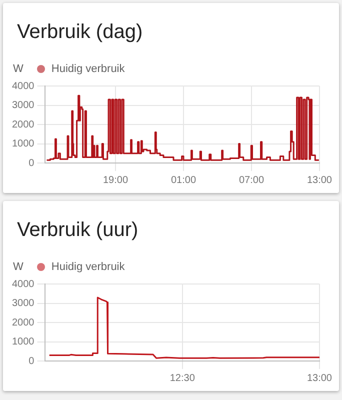 The width and height of the screenshot is (342, 400). What do you see at coordinates (251, 180) in the screenshot?
I see `x-tick-label: 07:00` at bounding box center [251, 180].